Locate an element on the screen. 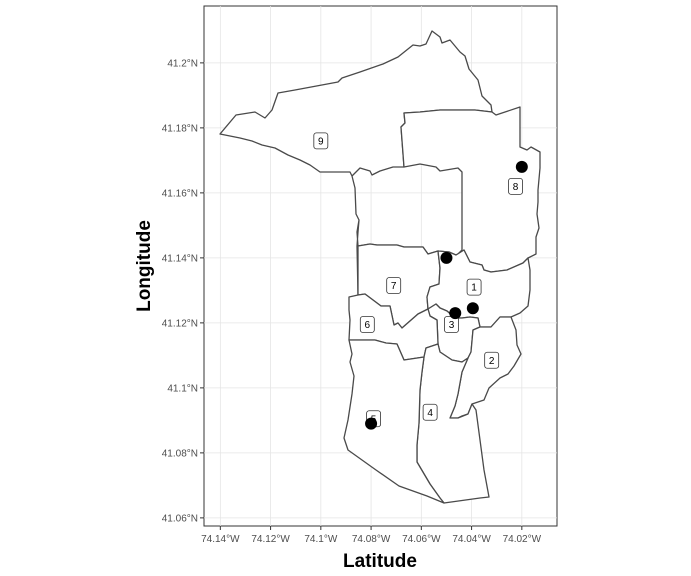 This screenshot has height=576, width=691. data-points is located at coordinates (446, 295).